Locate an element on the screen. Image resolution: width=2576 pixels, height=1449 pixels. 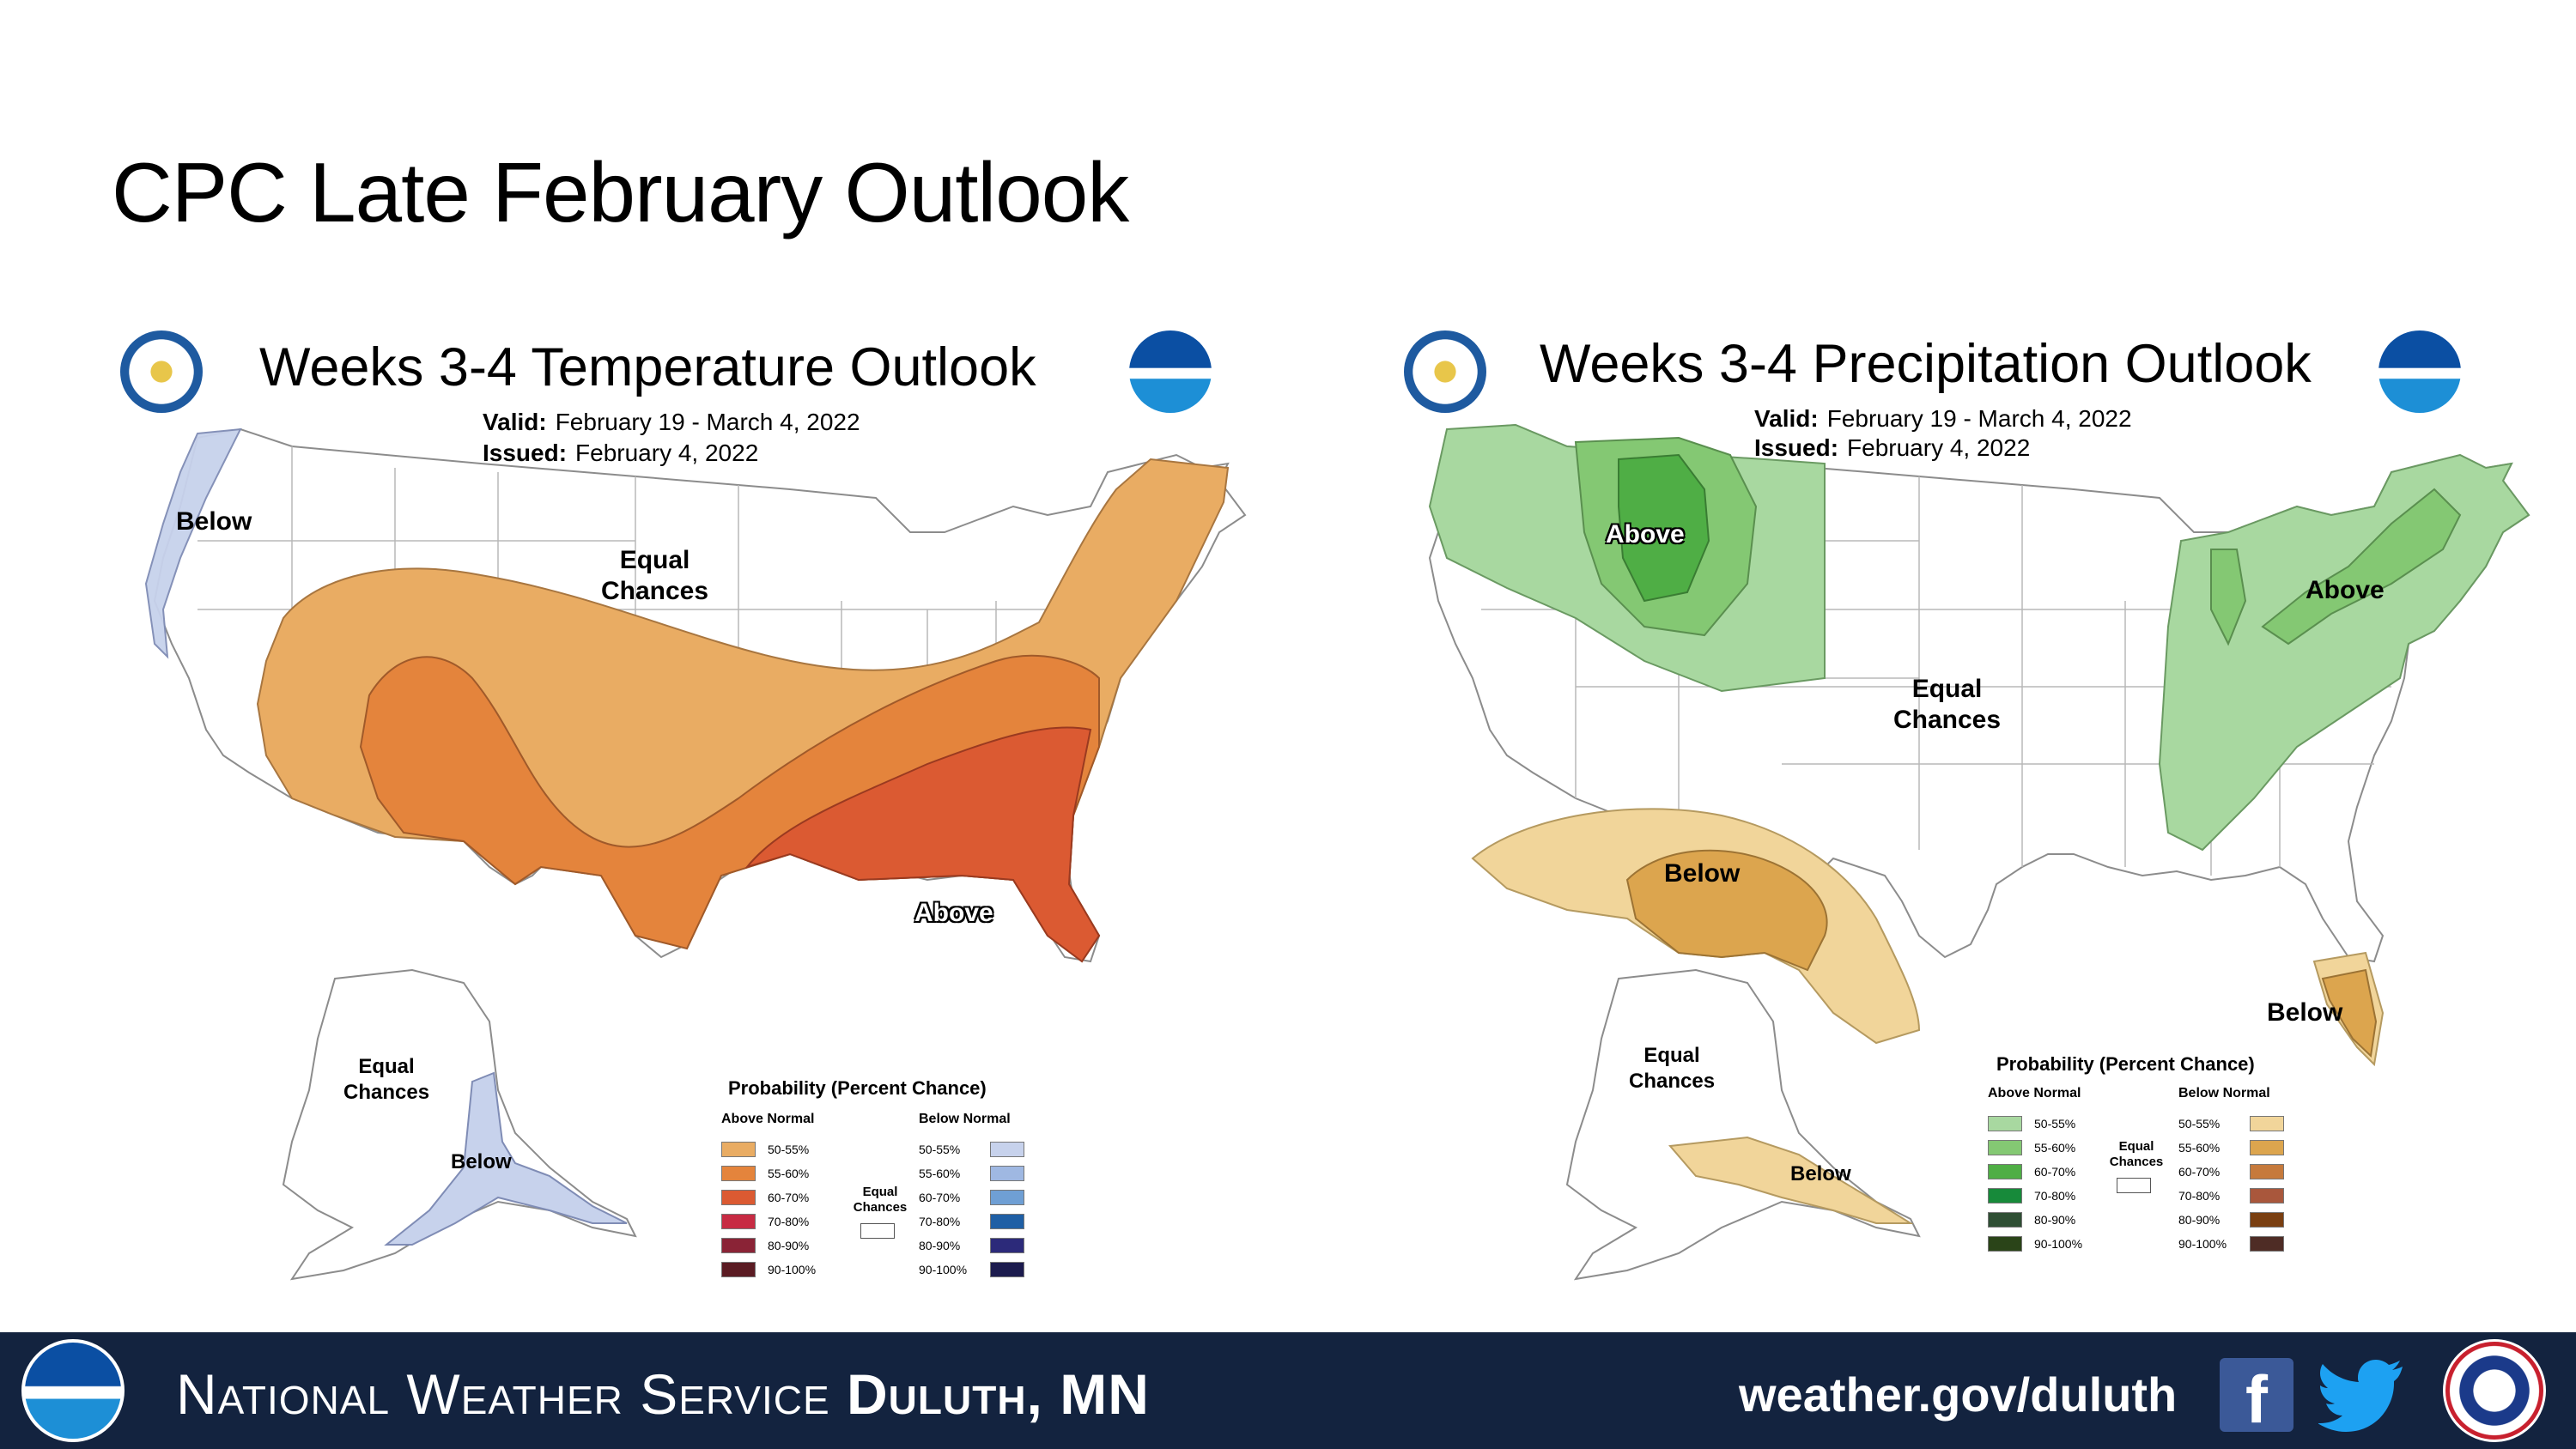
legend-row-above: 80-90% is located at coordinates (777, 1246).